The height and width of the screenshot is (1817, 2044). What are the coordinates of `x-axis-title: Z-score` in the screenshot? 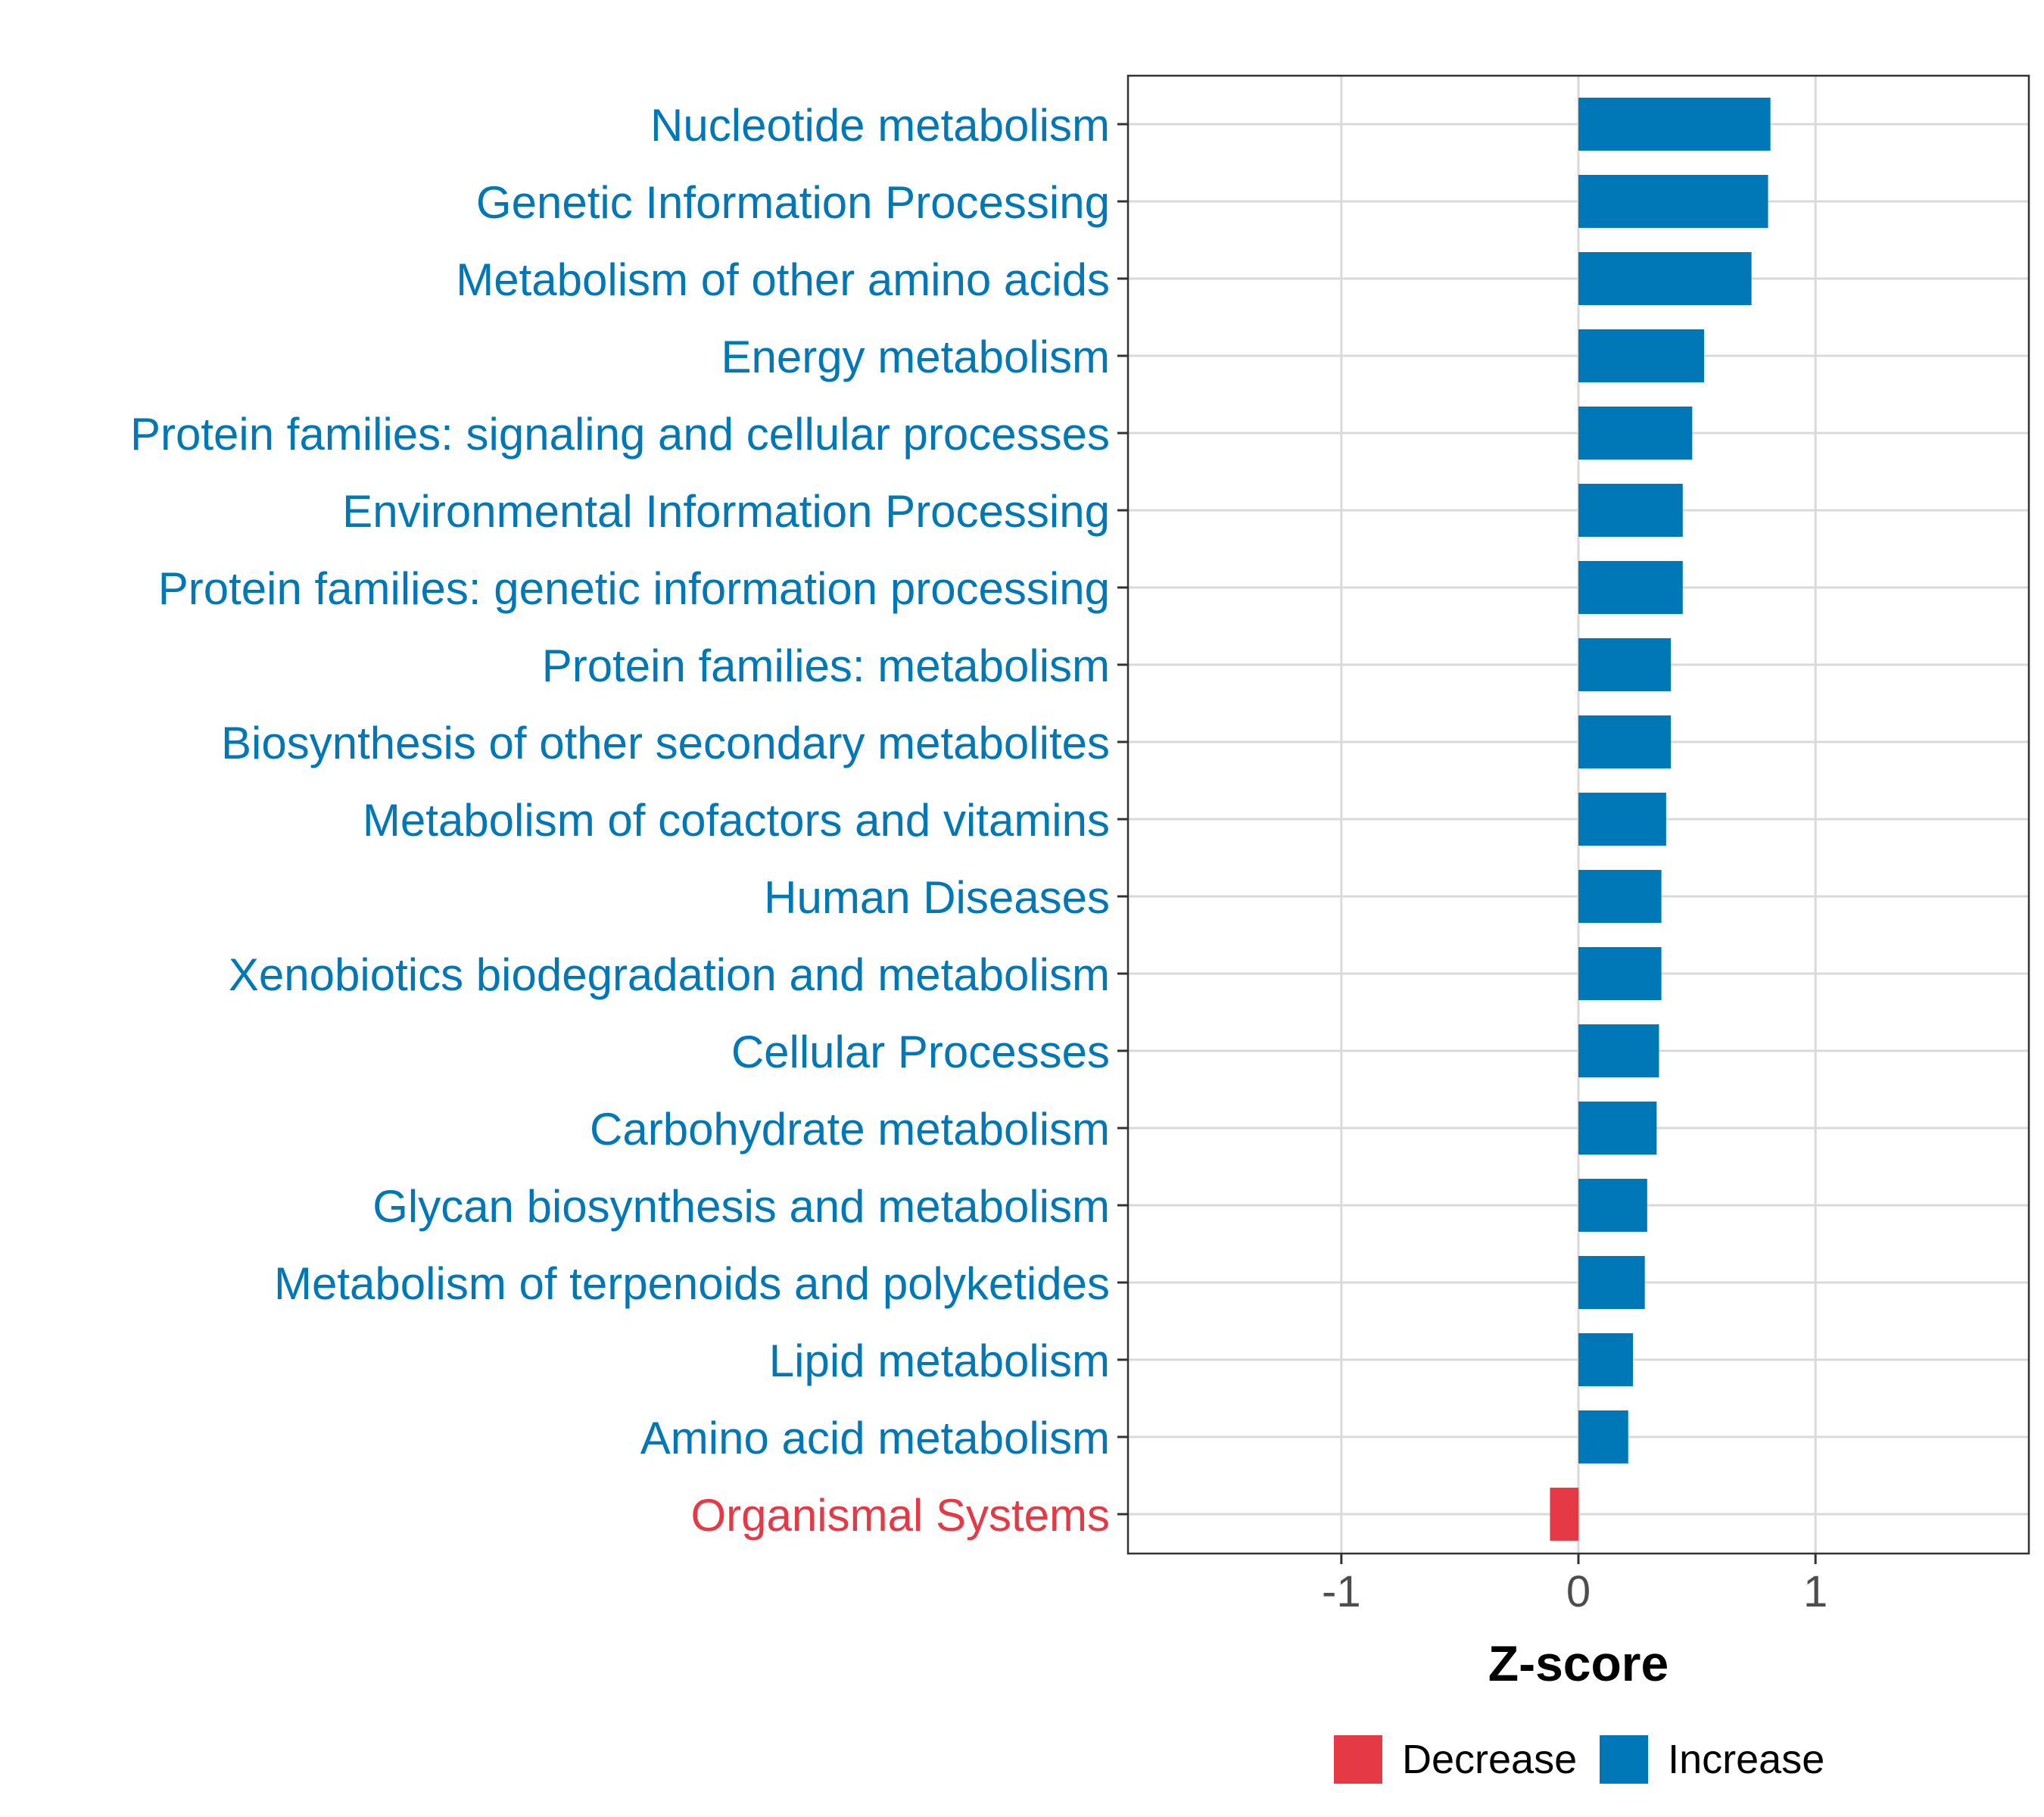 It's located at (1578, 1663).